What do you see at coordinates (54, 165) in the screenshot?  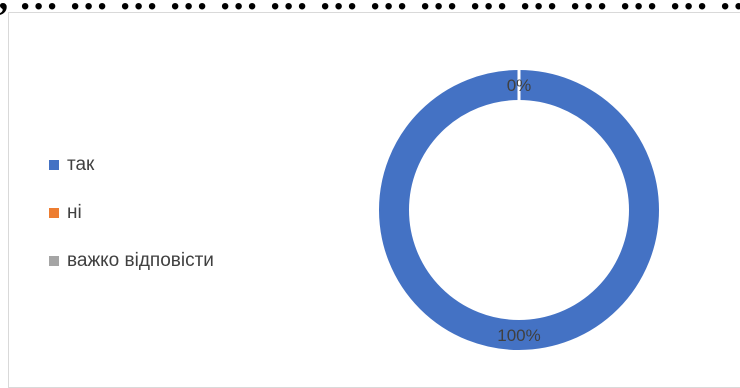 I see `legend-swatch-tak` at bounding box center [54, 165].